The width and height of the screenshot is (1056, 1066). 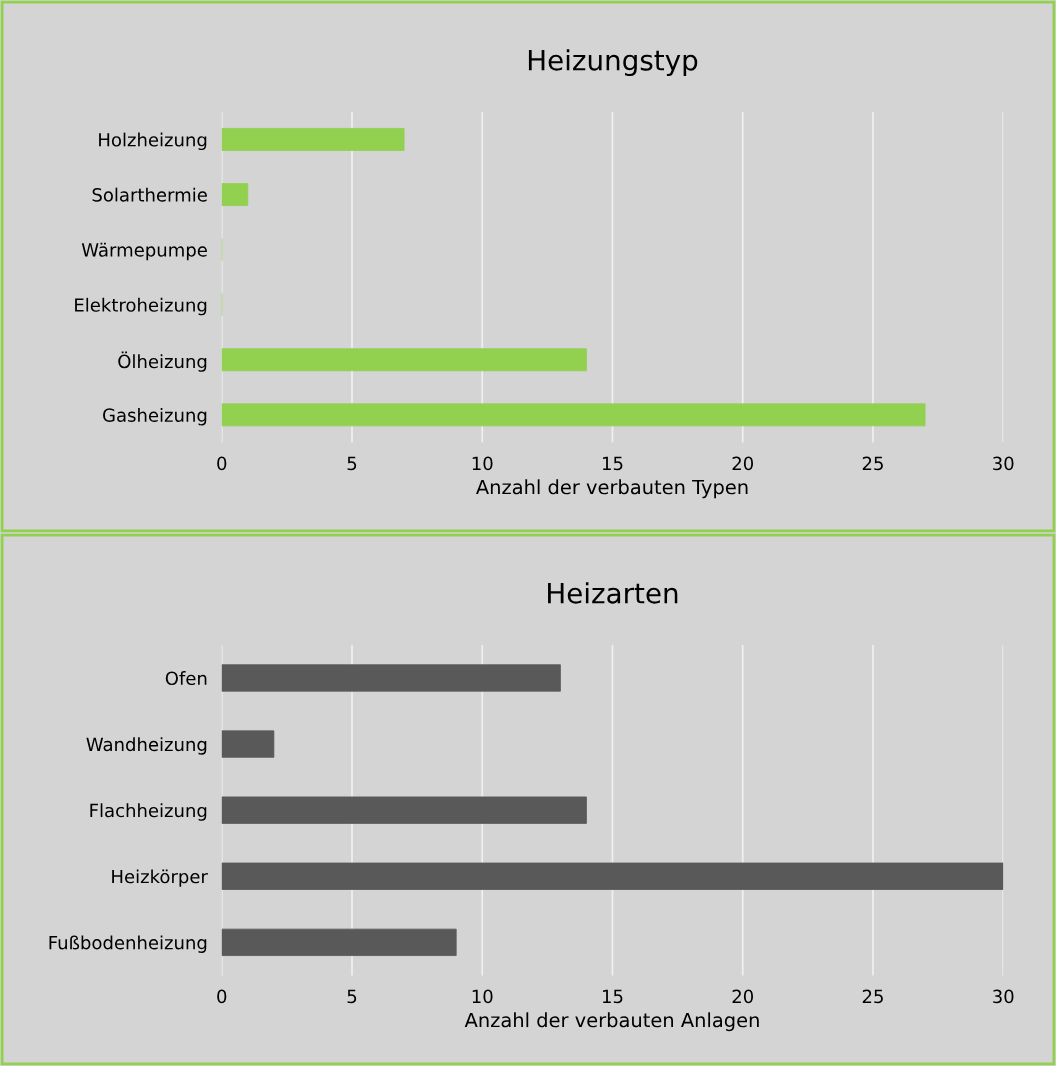 What do you see at coordinates (128, 944) in the screenshot?
I see `y-tick-label: Fußbodenheizung` at bounding box center [128, 944].